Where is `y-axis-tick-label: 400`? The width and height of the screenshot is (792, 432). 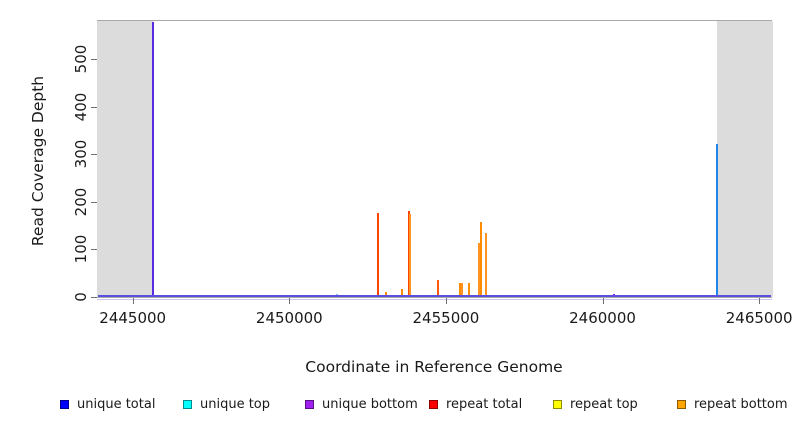 y-axis-tick-label: 400 is located at coordinates (81, 106).